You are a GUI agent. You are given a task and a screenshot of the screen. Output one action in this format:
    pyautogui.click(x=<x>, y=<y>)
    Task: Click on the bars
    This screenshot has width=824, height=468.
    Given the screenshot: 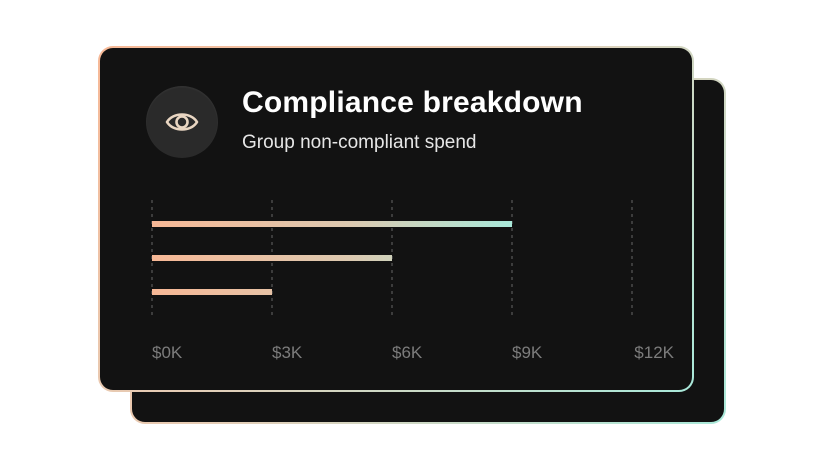 What is the action you would take?
    pyautogui.click(x=332, y=258)
    